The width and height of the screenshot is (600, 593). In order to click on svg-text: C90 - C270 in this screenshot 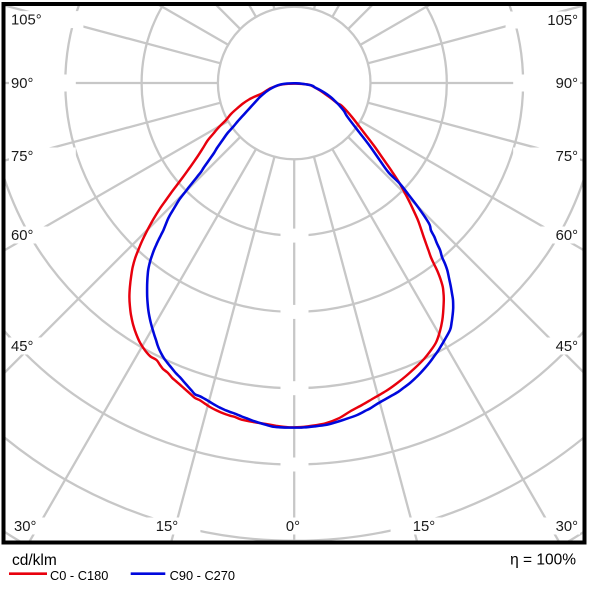, I will do `click(202, 575)`.